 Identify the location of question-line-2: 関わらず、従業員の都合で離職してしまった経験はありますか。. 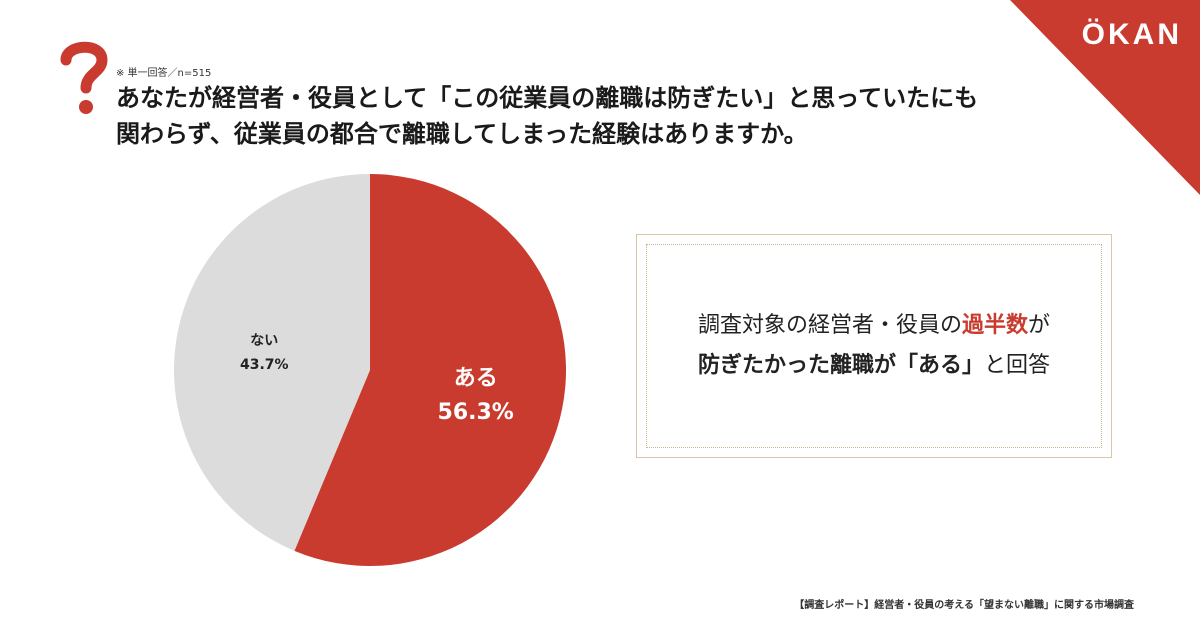
(462, 134).